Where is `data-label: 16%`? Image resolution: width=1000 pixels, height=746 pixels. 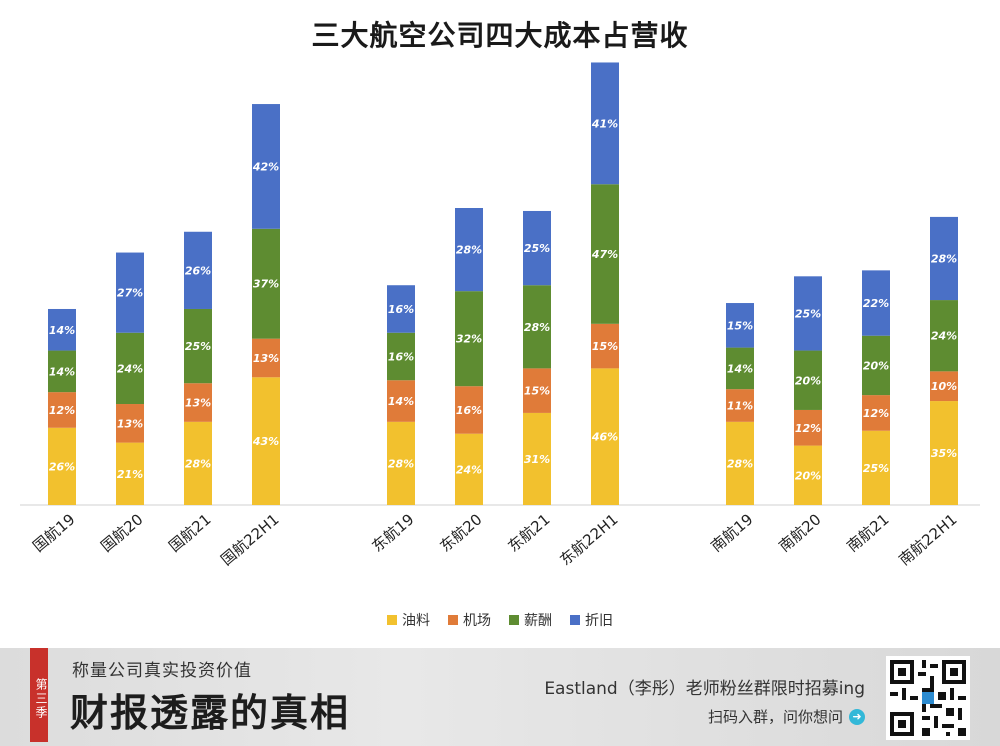
data-label: 16% is located at coordinates (401, 357).